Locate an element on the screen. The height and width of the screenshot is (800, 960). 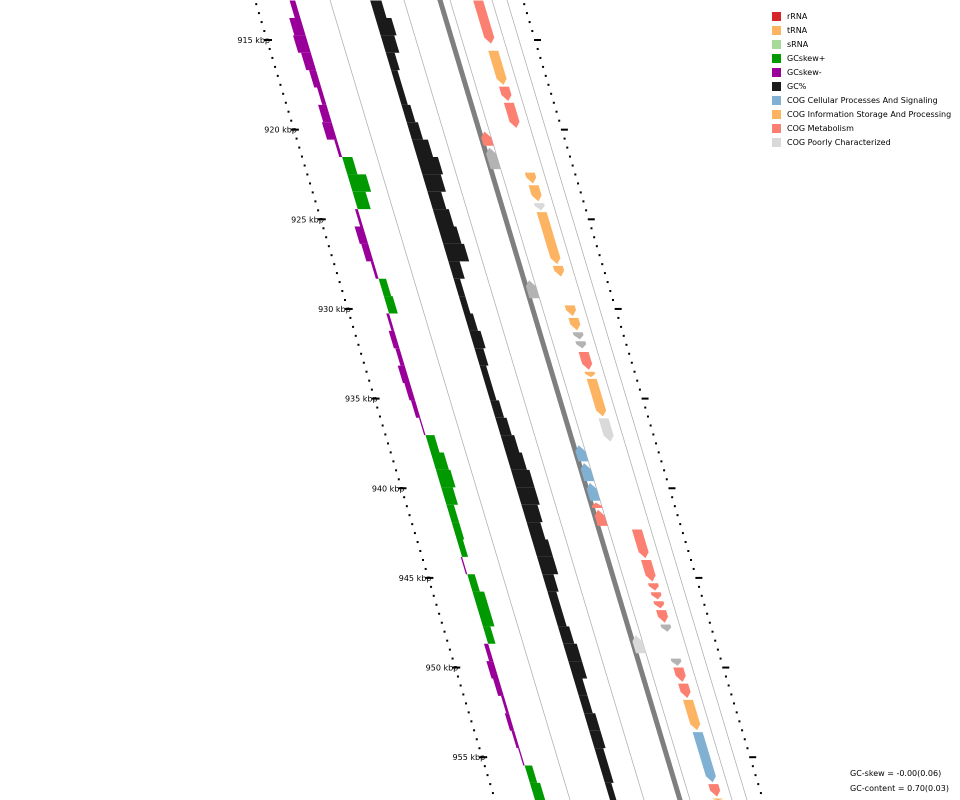
legend-label: COG Information Storage And Processing is located at coordinates (869, 114).